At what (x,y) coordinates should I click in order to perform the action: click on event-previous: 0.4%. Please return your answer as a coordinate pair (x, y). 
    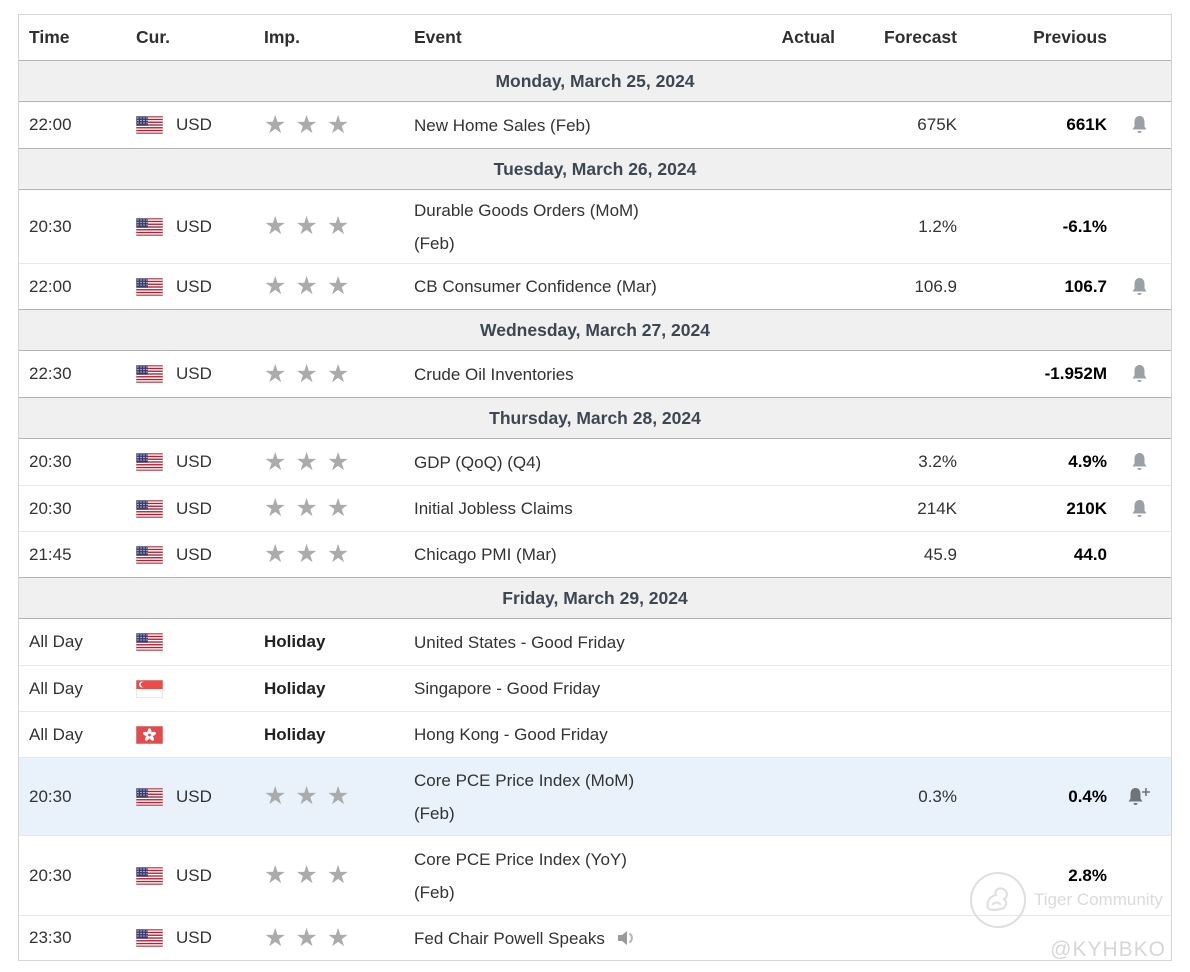
    Looking at the image, I should click on (1087, 796).